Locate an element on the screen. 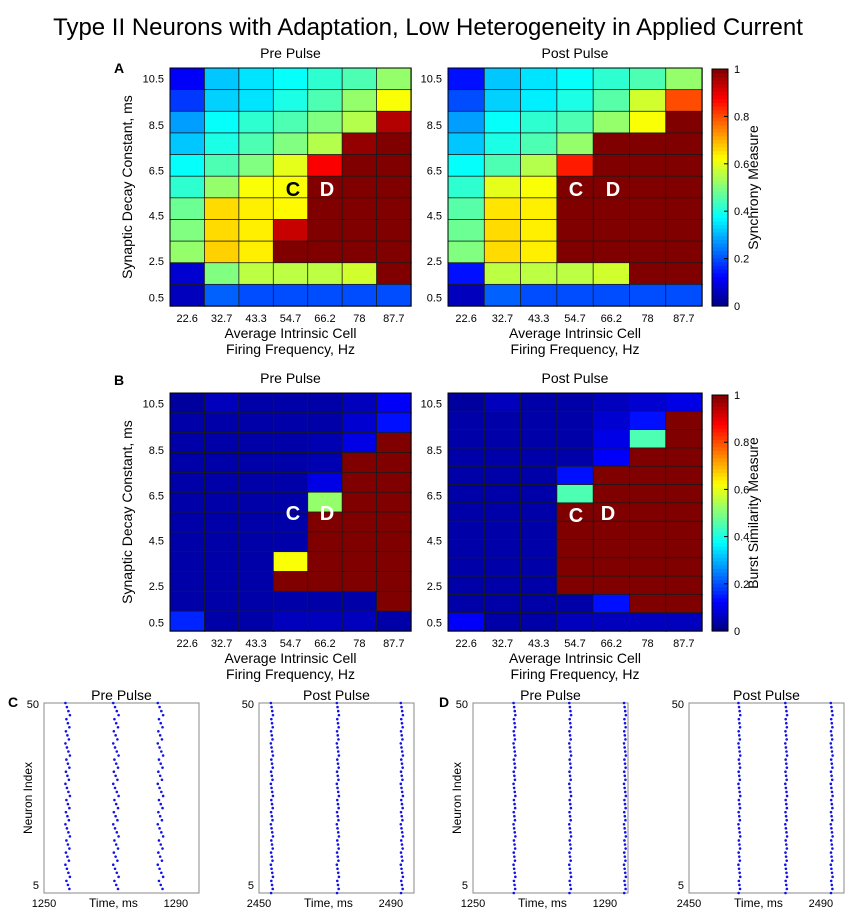  x-tick-label: 87.7 is located at coordinates (393, 644).